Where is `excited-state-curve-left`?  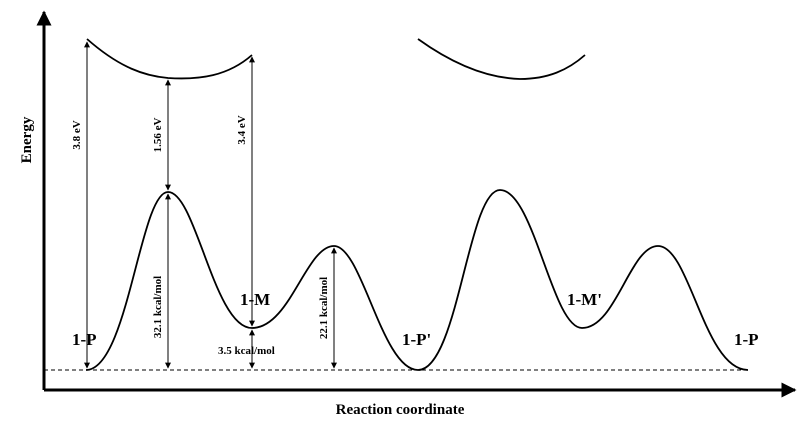
excited-state-curve-left is located at coordinates (169, 59).